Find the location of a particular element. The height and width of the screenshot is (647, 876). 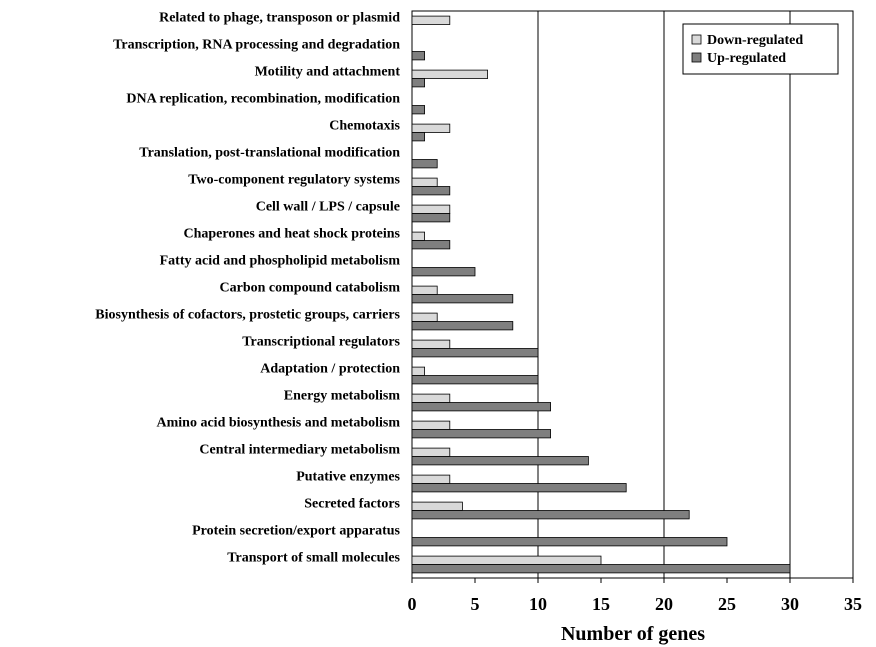

category-label: Carbon compound catabolism is located at coordinates (310, 288).